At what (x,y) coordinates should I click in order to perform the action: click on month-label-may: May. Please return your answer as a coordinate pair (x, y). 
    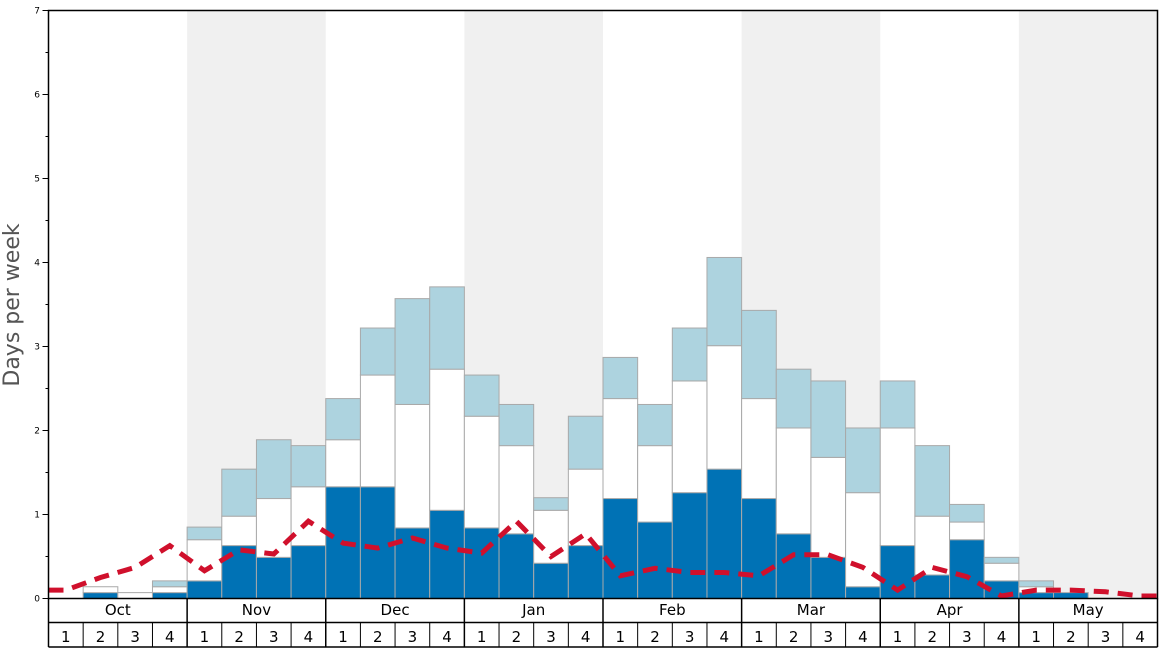
    Looking at the image, I should click on (1088, 610).